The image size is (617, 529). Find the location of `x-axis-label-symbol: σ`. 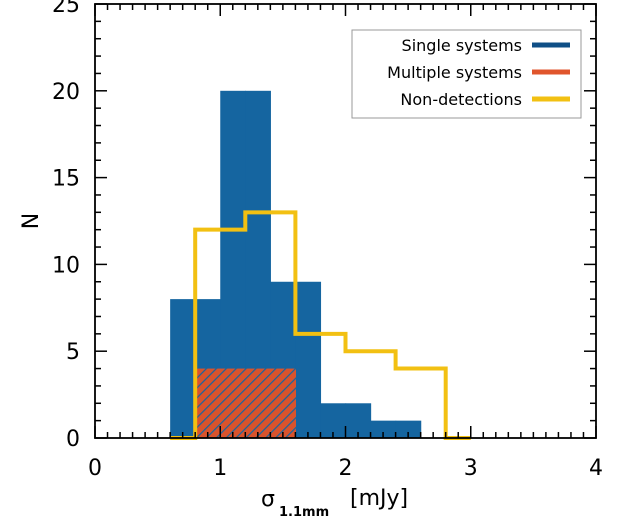

x-axis-label-symbol: σ is located at coordinates (268, 499).